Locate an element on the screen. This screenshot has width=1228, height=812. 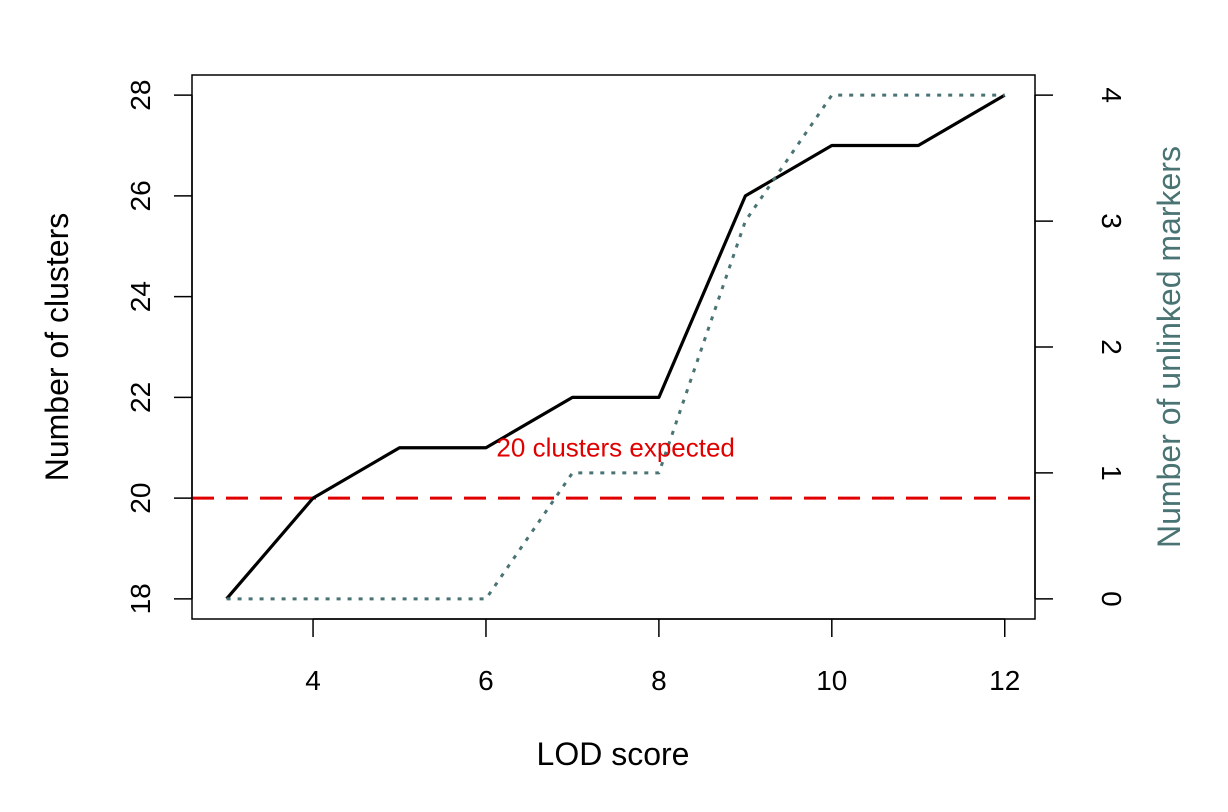
y-tick-label: 26 is located at coordinates (140, 195).